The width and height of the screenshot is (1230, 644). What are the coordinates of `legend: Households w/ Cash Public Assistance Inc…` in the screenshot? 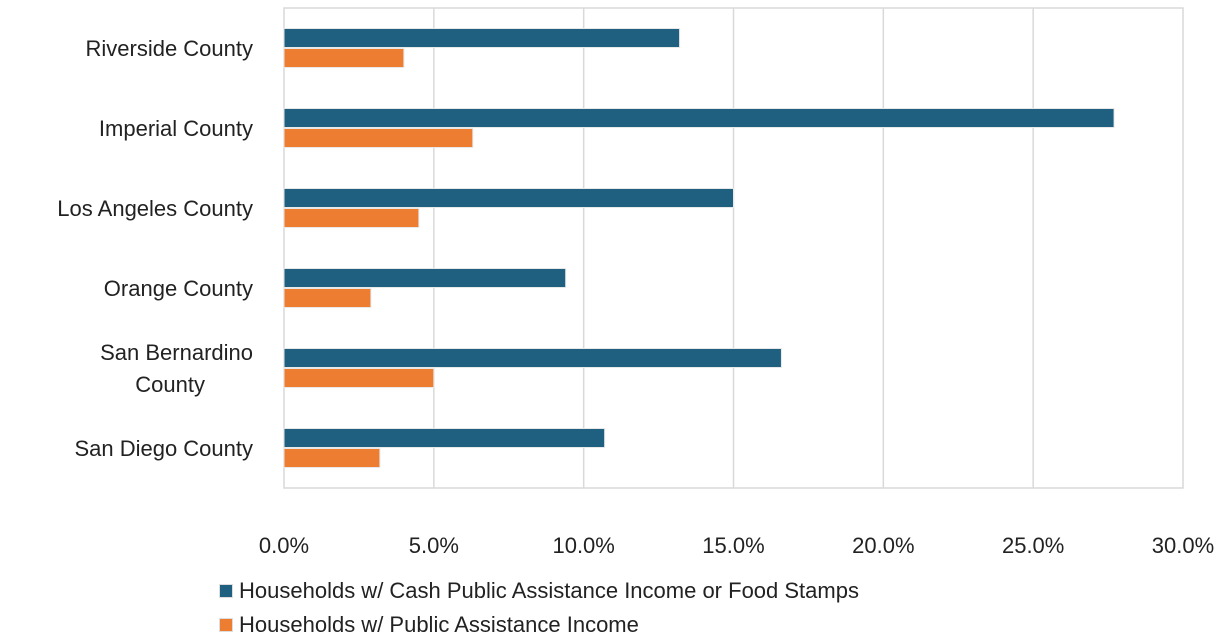 It's located at (539, 608).